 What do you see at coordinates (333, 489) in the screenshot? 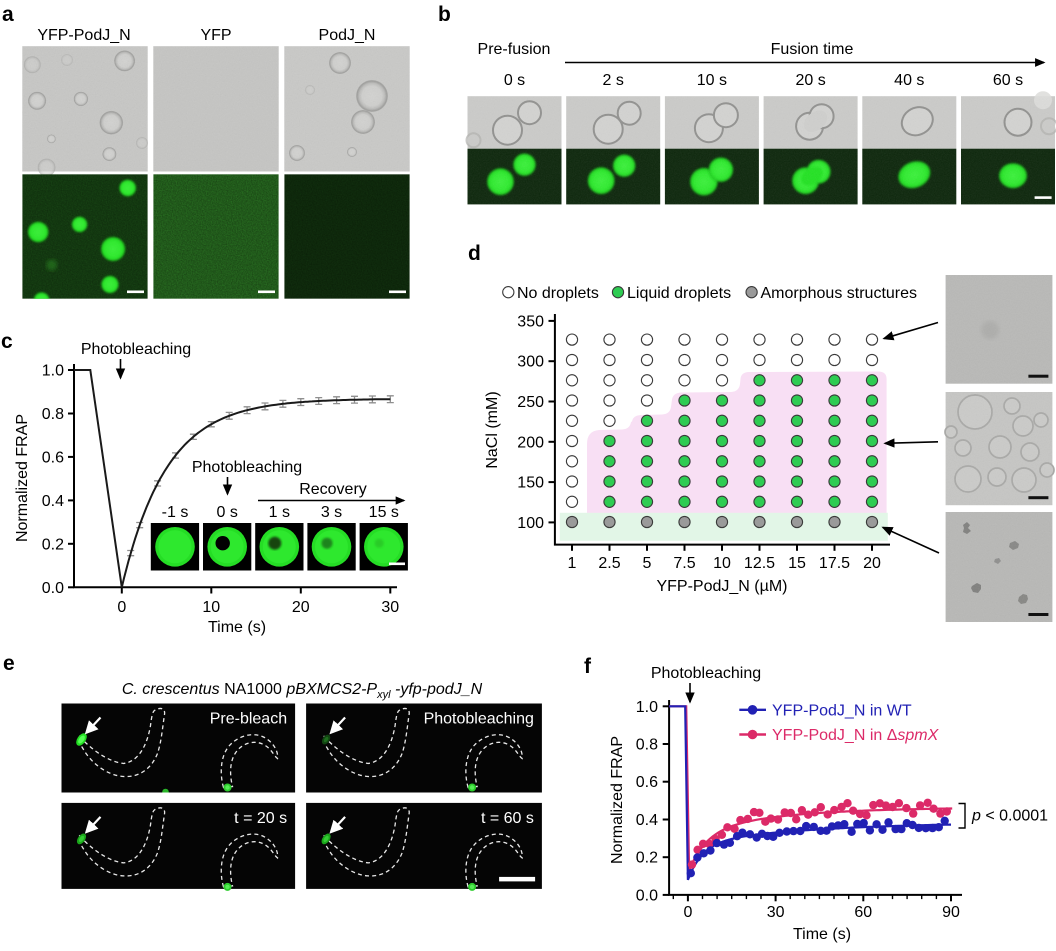
I see `svg-text: Recovery` at bounding box center [333, 489].